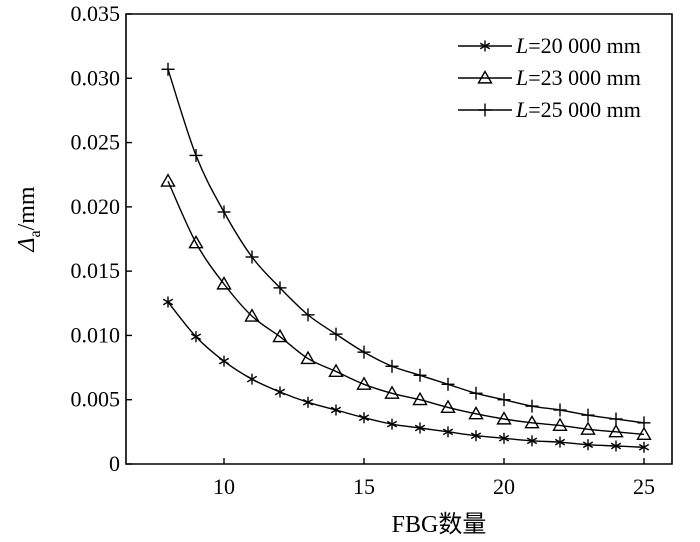 This screenshot has height=542, width=700. What do you see at coordinates (96, 334) in the screenshot?
I see `y-tick-label: 0.010` at bounding box center [96, 334].